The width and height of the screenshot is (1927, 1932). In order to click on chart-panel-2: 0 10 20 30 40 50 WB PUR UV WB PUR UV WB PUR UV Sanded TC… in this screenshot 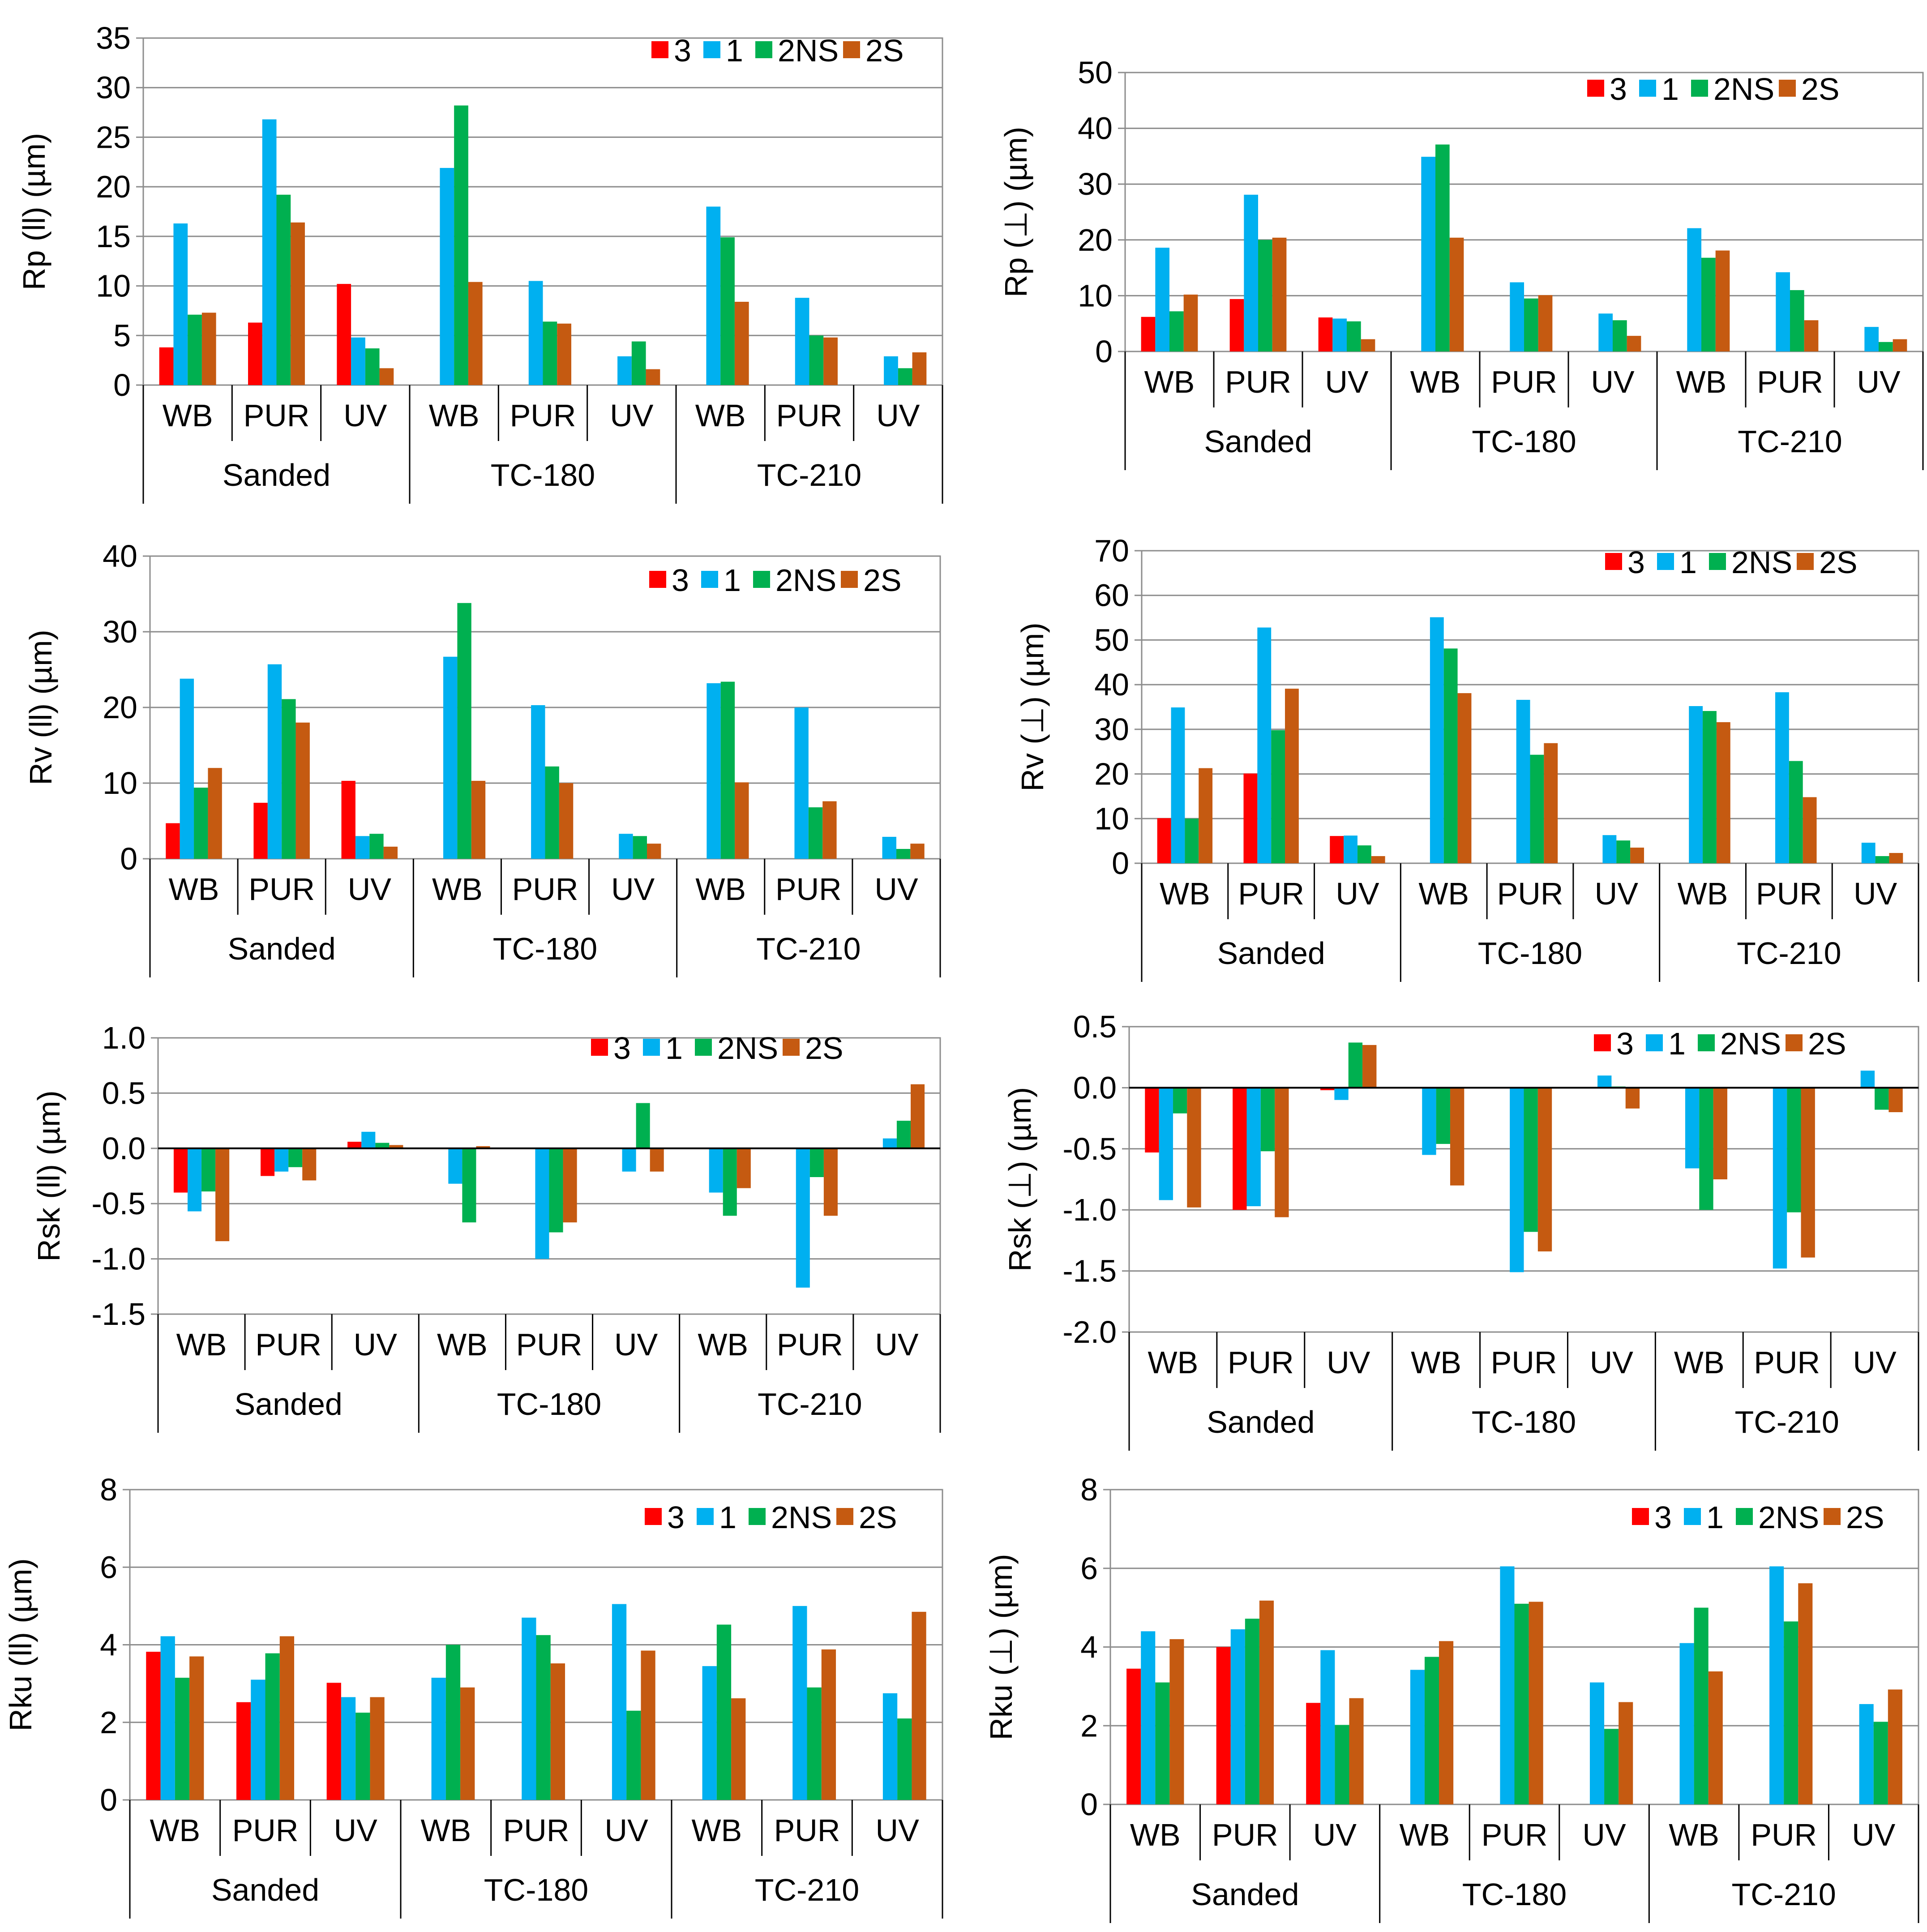, I will do `click(1461, 262)`.